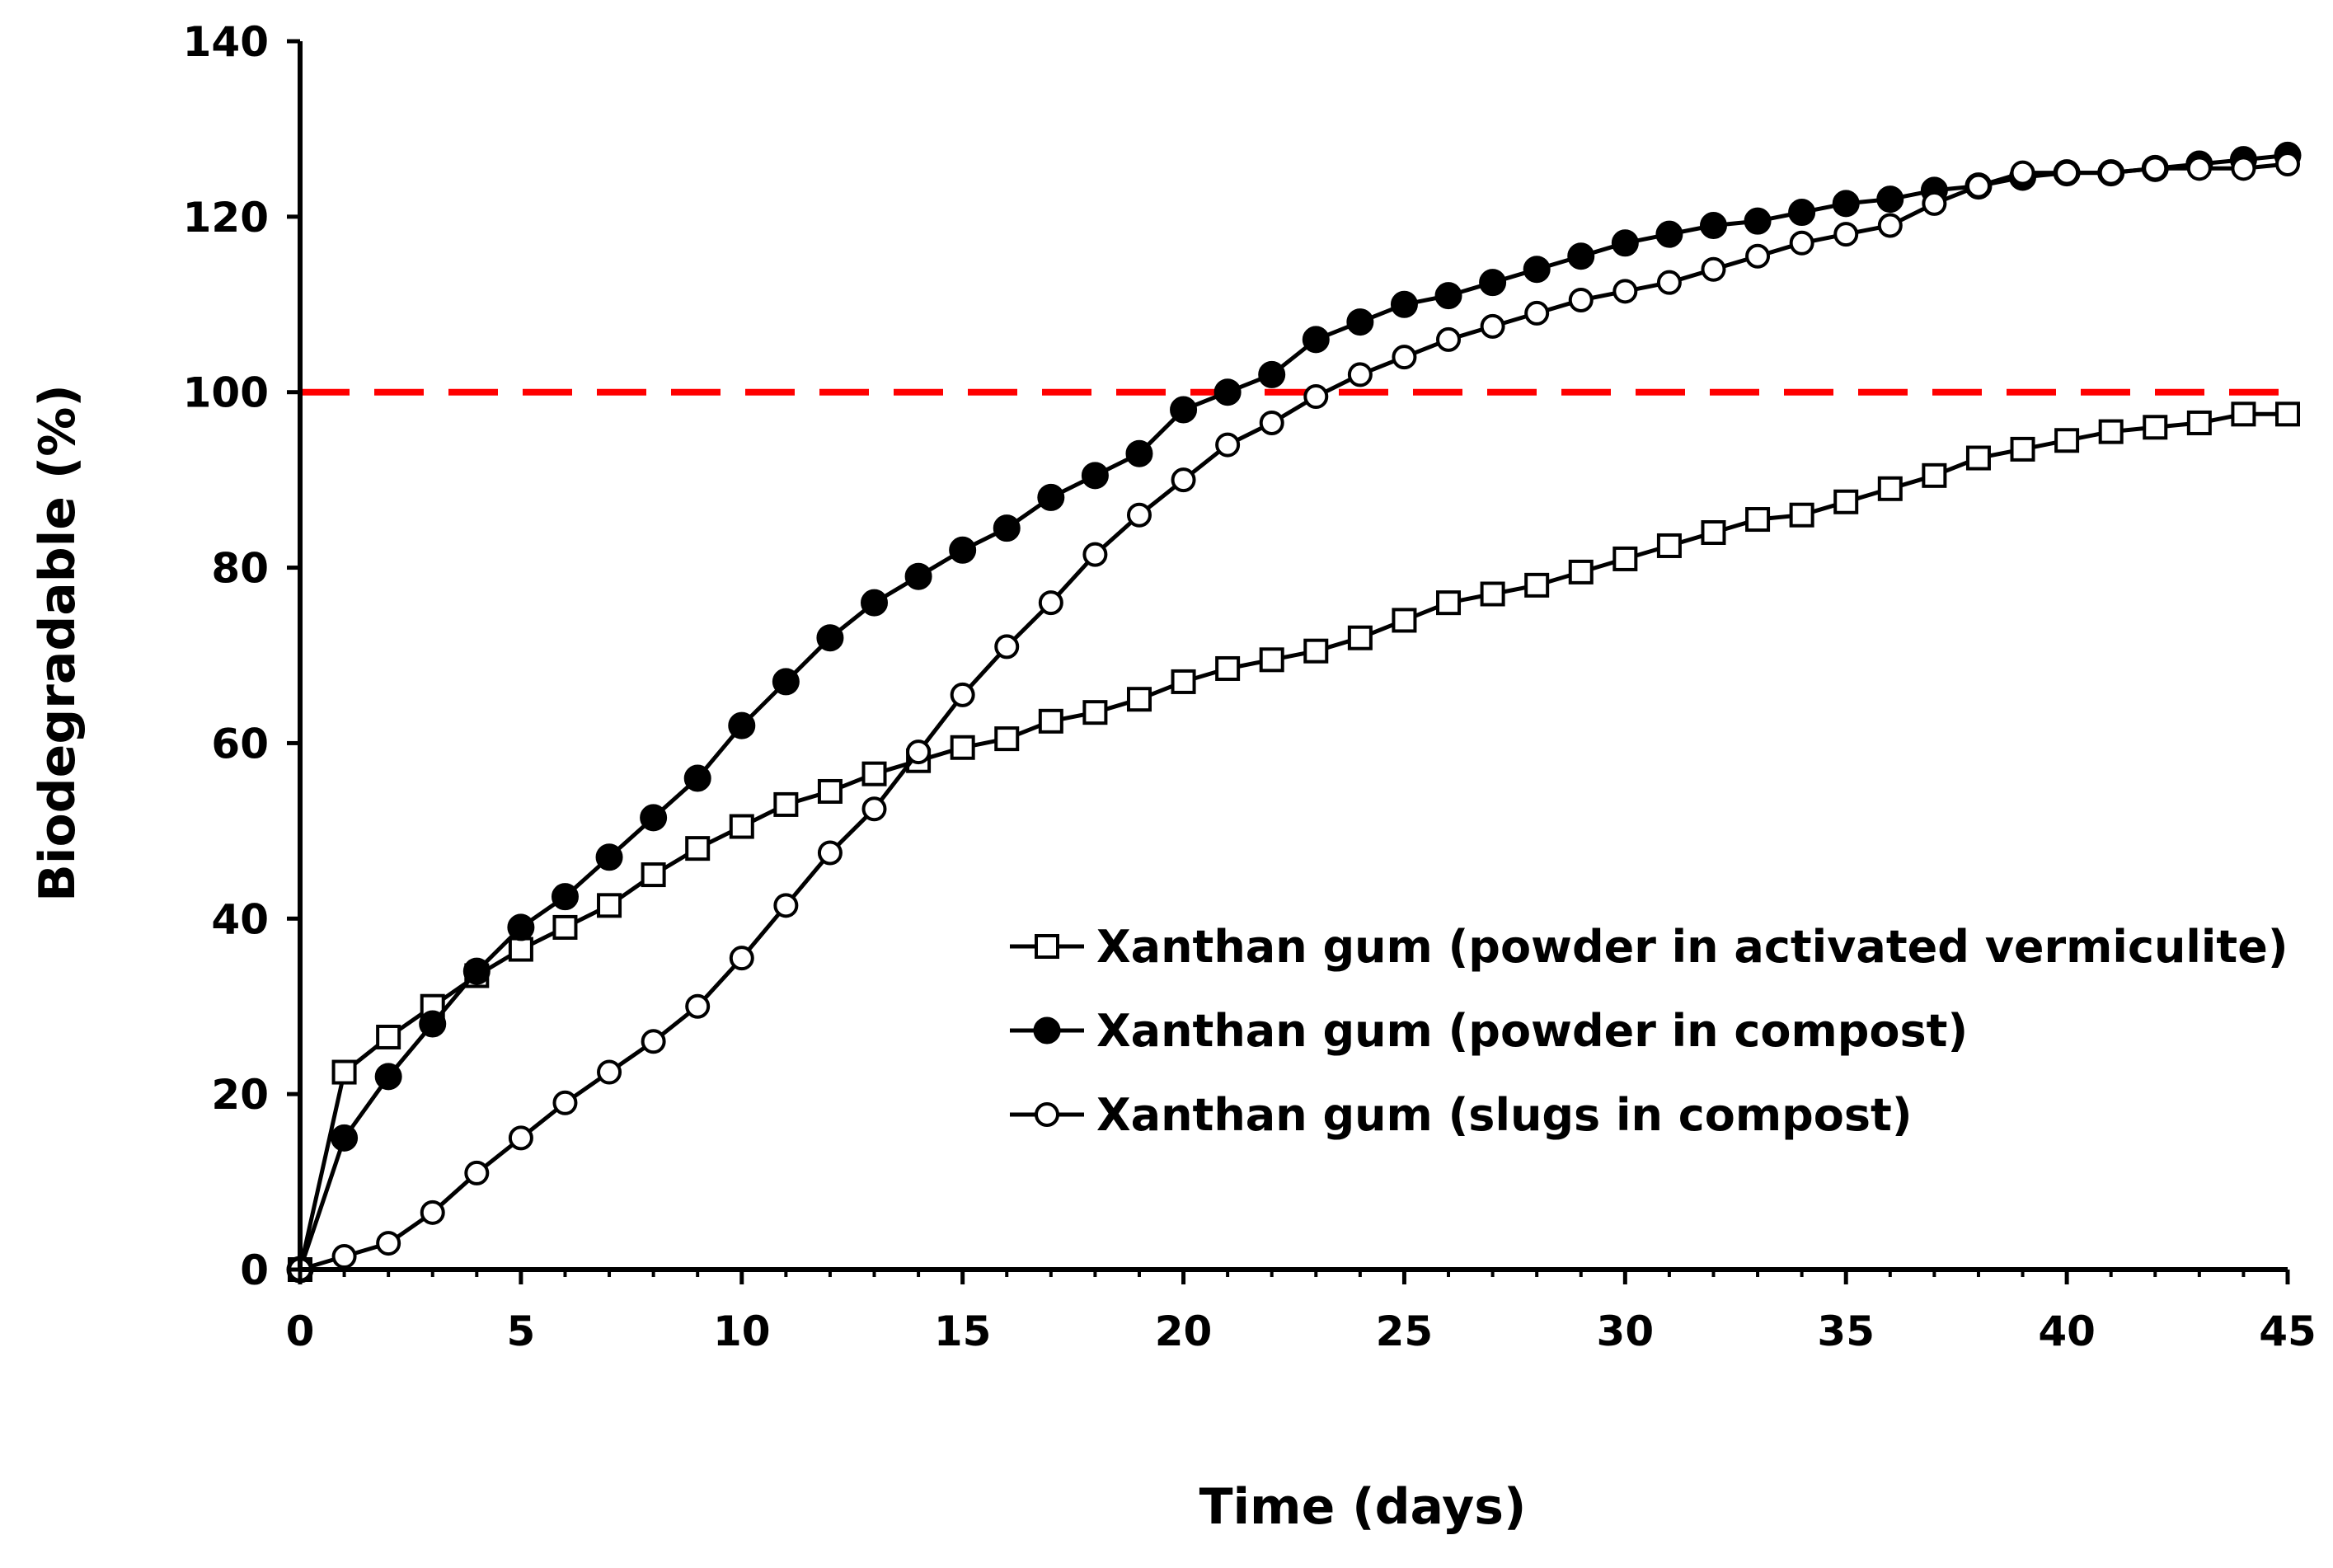 The image size is (2333, 1568). Describe the element at coordinates (240, 744) in the screenshot. I see `y-tick-label: 60` at that location.